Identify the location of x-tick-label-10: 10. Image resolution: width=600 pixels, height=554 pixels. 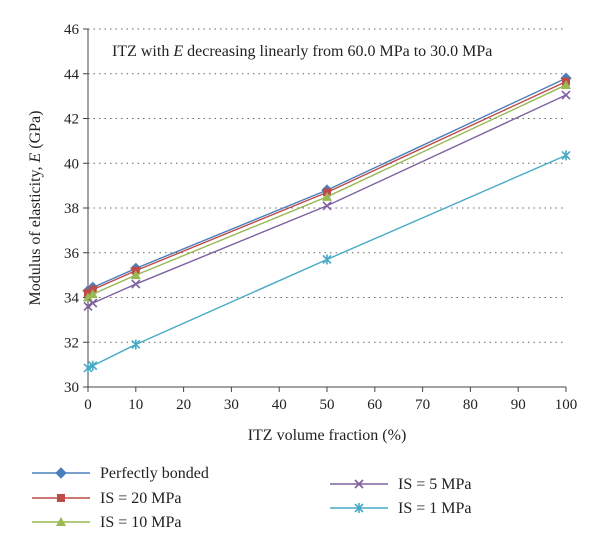
(135, 405).